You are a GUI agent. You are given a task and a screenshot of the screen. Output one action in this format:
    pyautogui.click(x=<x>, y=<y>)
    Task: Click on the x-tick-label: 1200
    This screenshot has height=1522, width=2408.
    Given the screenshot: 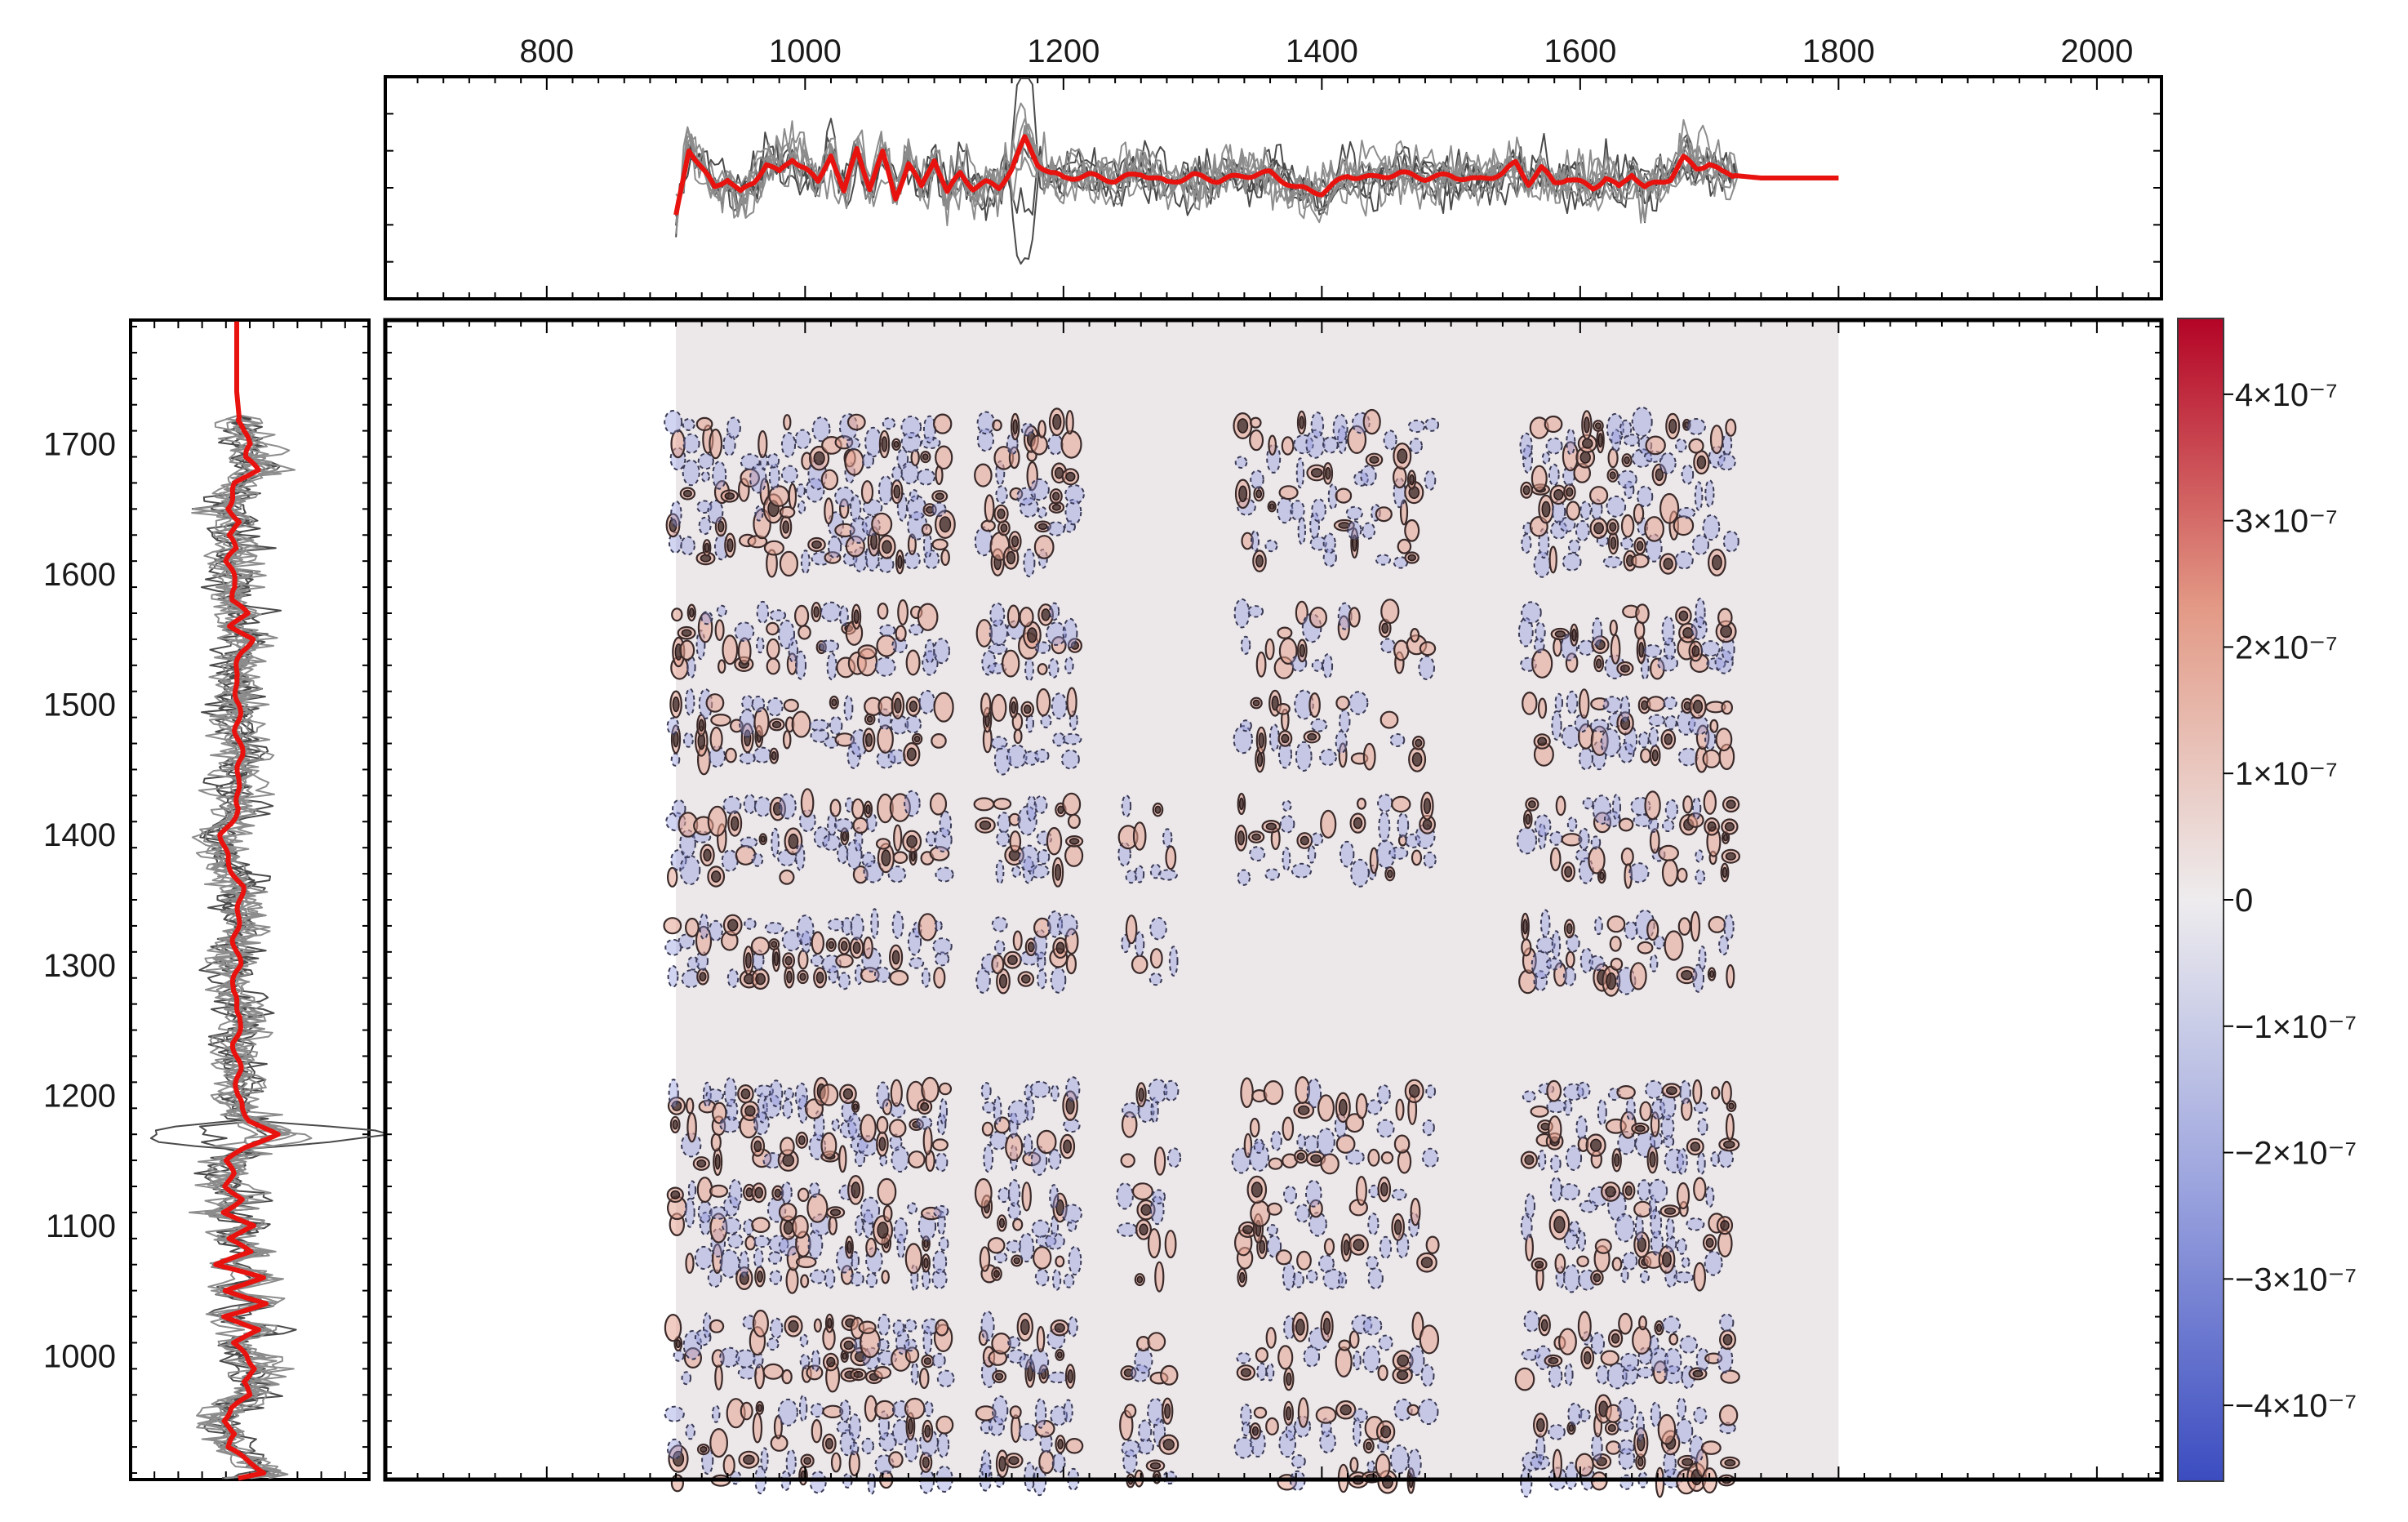 What is the action you would take?
    pyautogui.click(x=1063, y=51)
    